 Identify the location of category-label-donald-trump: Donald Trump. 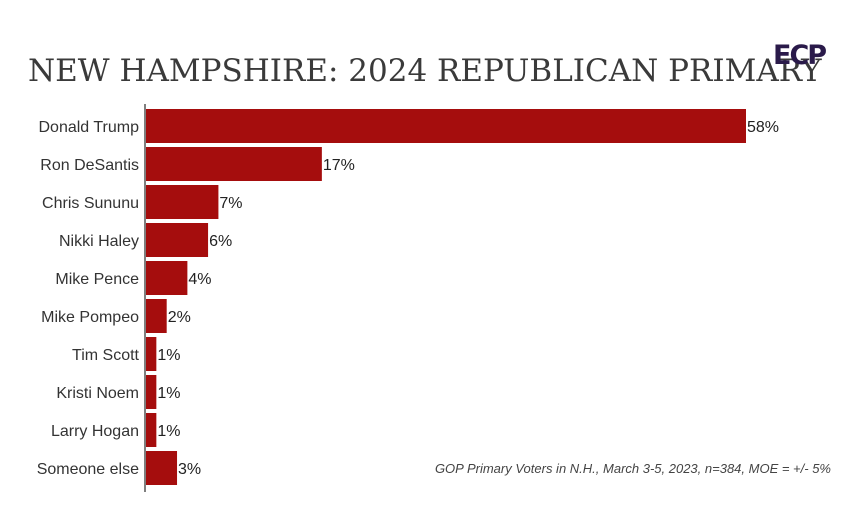
(89, 127).